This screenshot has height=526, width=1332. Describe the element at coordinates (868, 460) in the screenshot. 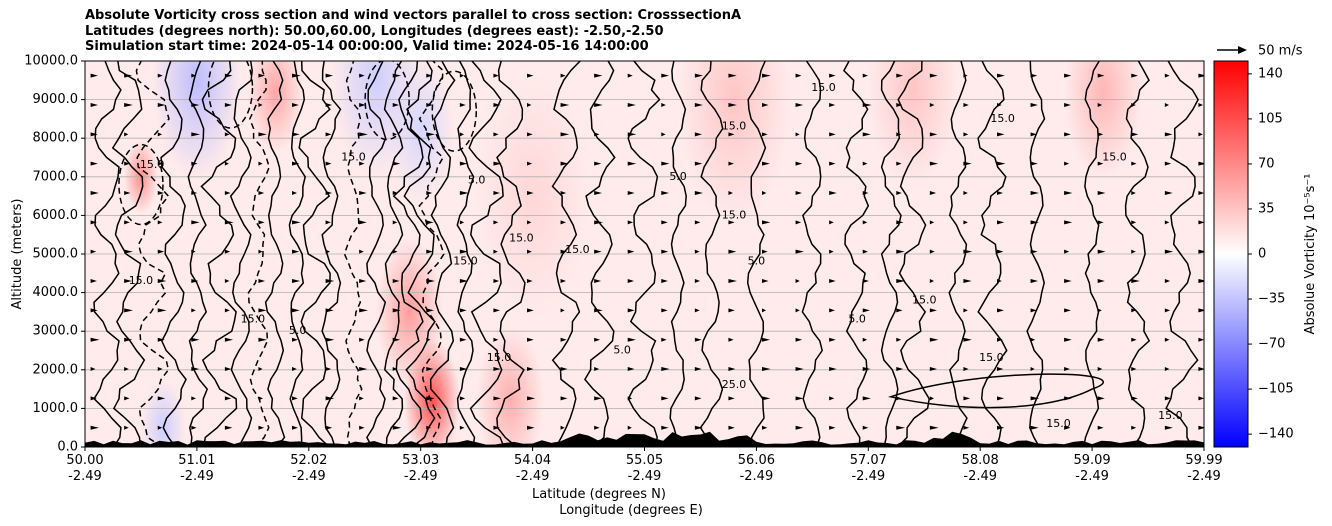

I see `x-tick-label-lat: 57.07` at that location.